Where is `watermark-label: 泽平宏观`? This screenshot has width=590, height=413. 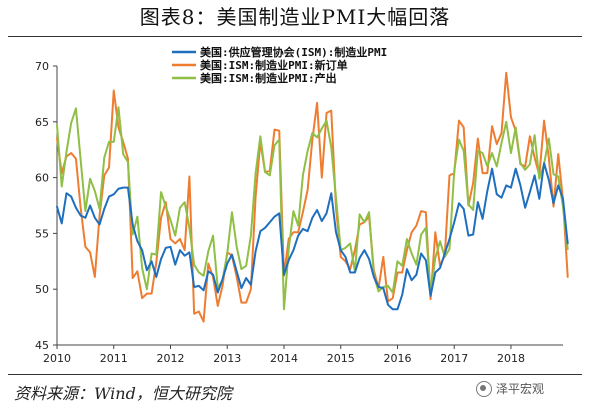 watermark-label: 泽平宏观 is located at coordinates (520, 389).